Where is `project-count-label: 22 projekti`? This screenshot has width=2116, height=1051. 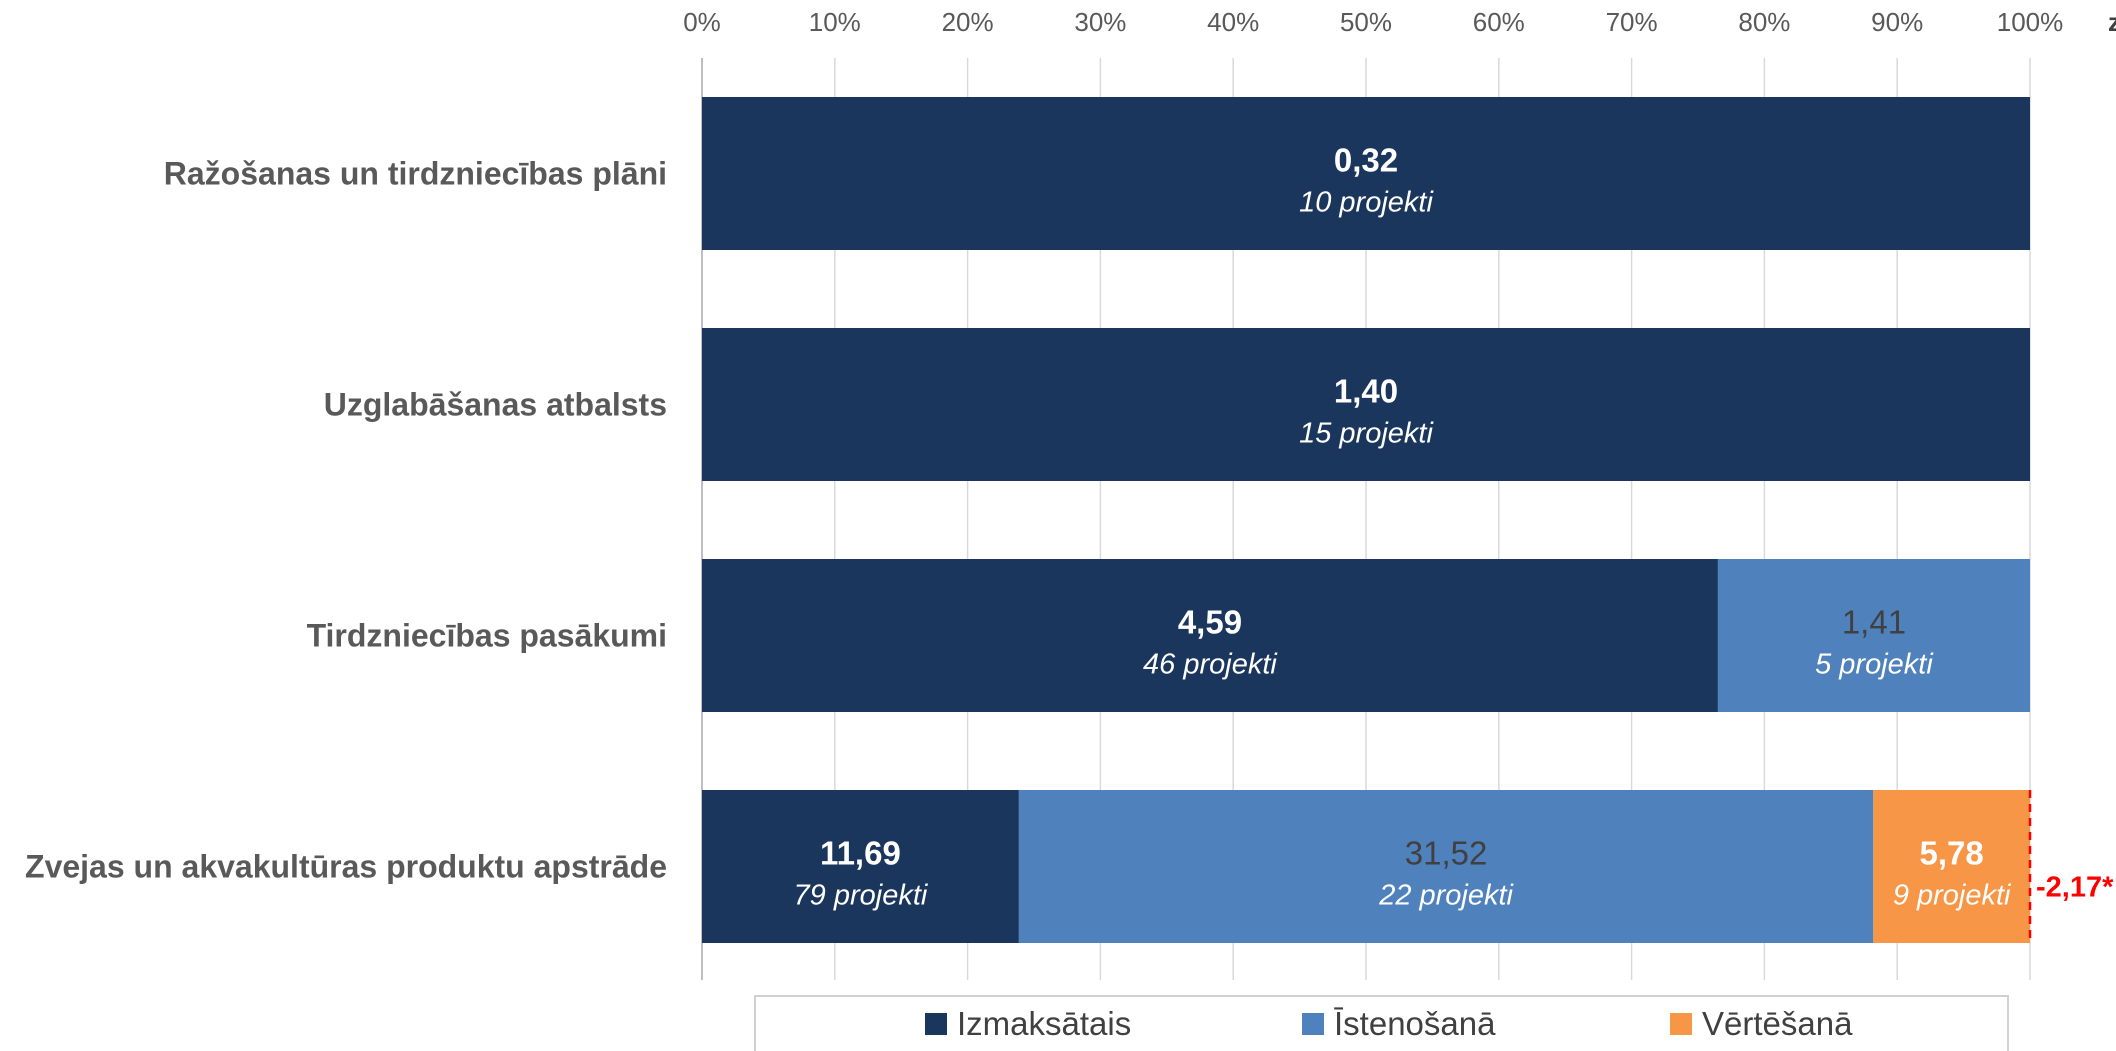 project-count-label: 22 projekti is located at coordinates (1446, 896).